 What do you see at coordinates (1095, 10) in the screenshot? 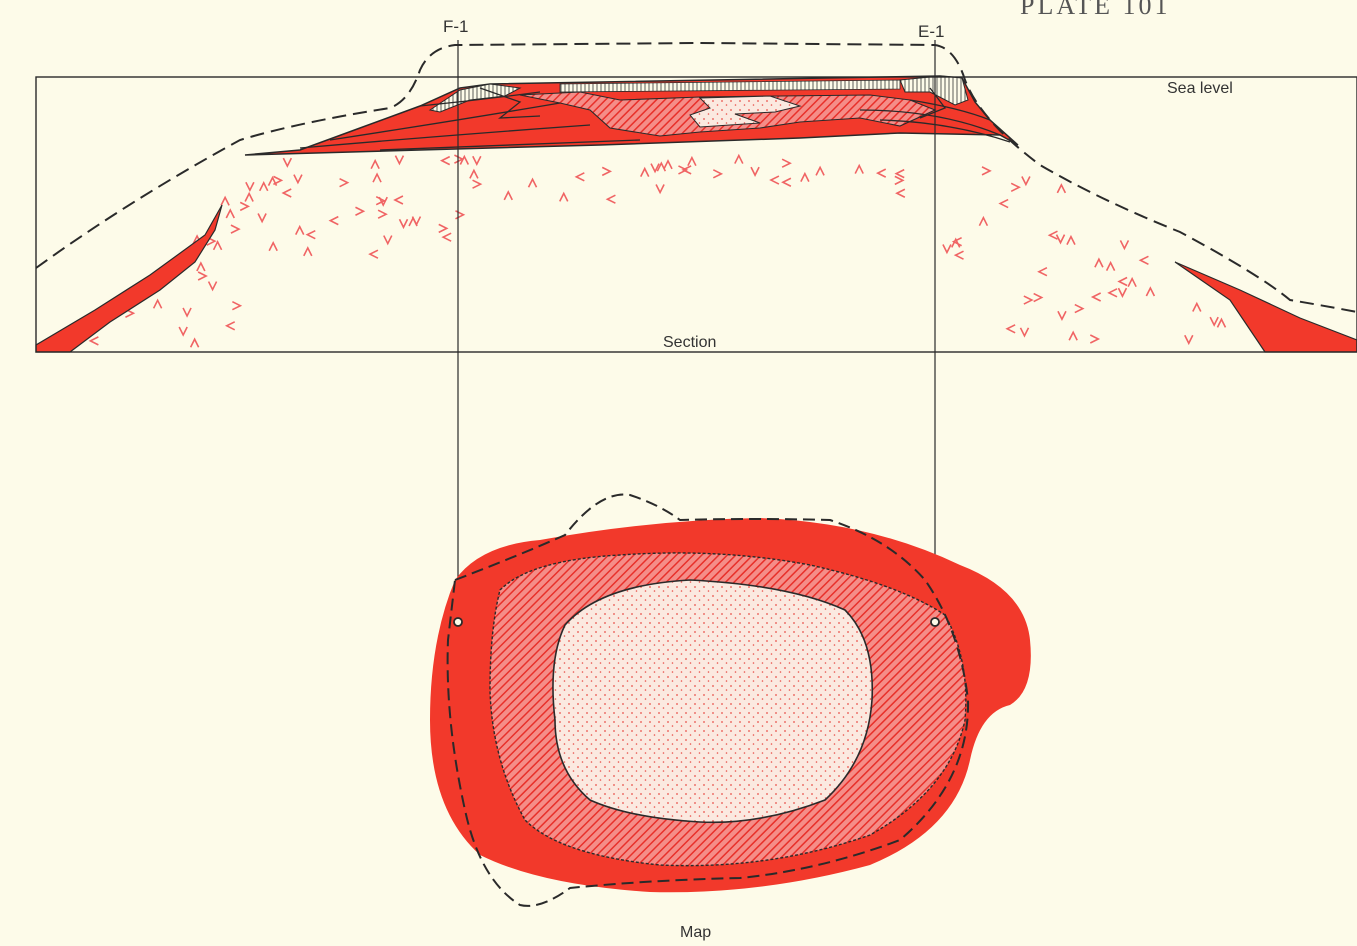
I see `plate-title: PLATE 101` at bounding box center [1095, 10].